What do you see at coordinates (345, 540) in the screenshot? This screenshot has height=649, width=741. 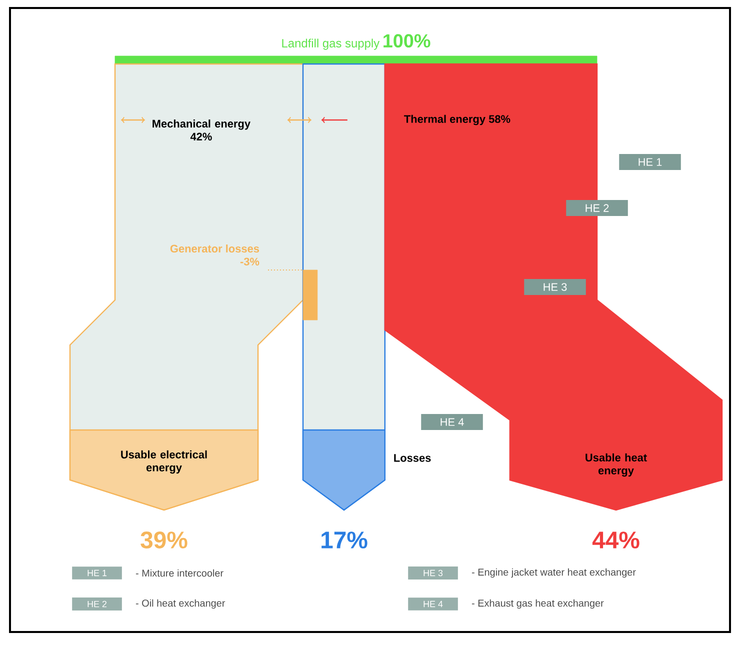 I see `data-label: 17%` at bounding box center [345, 540].